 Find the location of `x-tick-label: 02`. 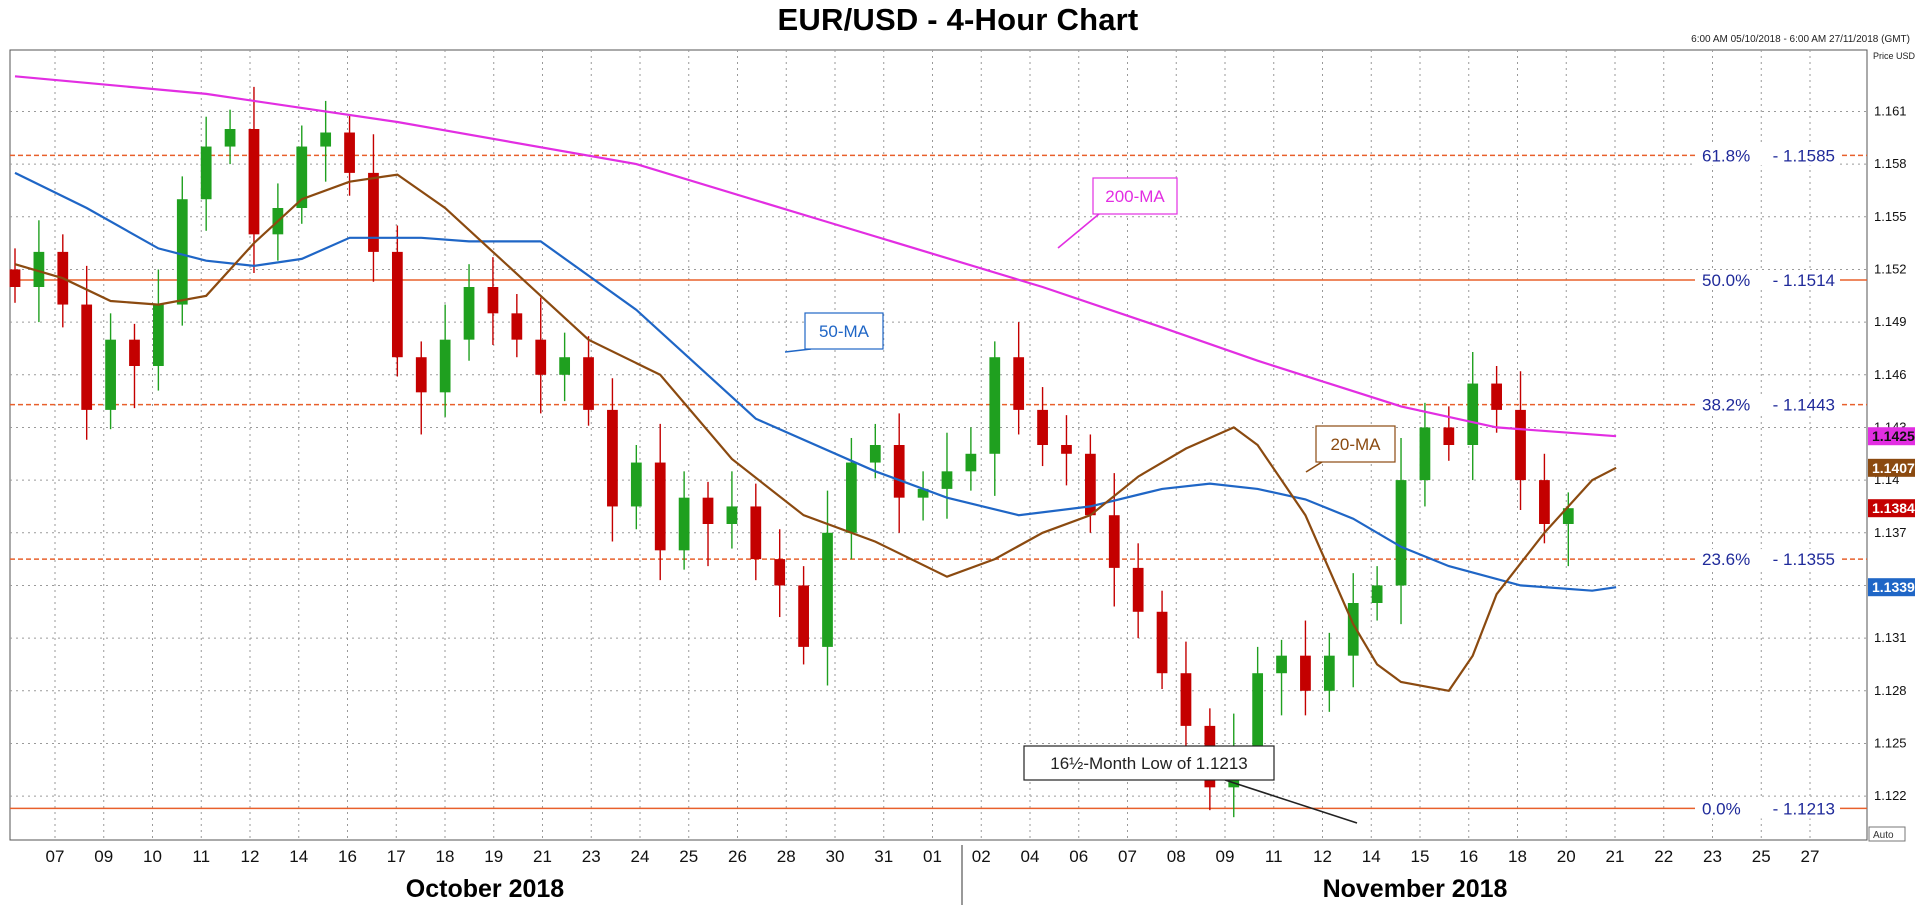

x-tick-label: 02 is located at coordinates (981, 856).